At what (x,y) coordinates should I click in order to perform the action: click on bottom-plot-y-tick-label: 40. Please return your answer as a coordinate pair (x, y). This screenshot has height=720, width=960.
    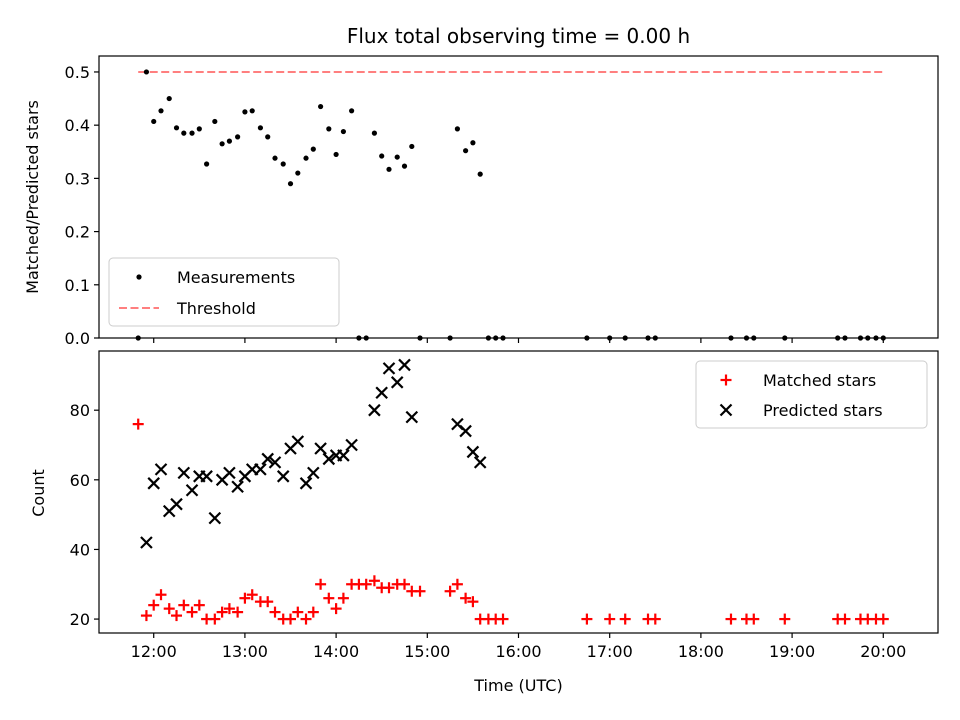
    Looking at the image, I should click on (80, 549).